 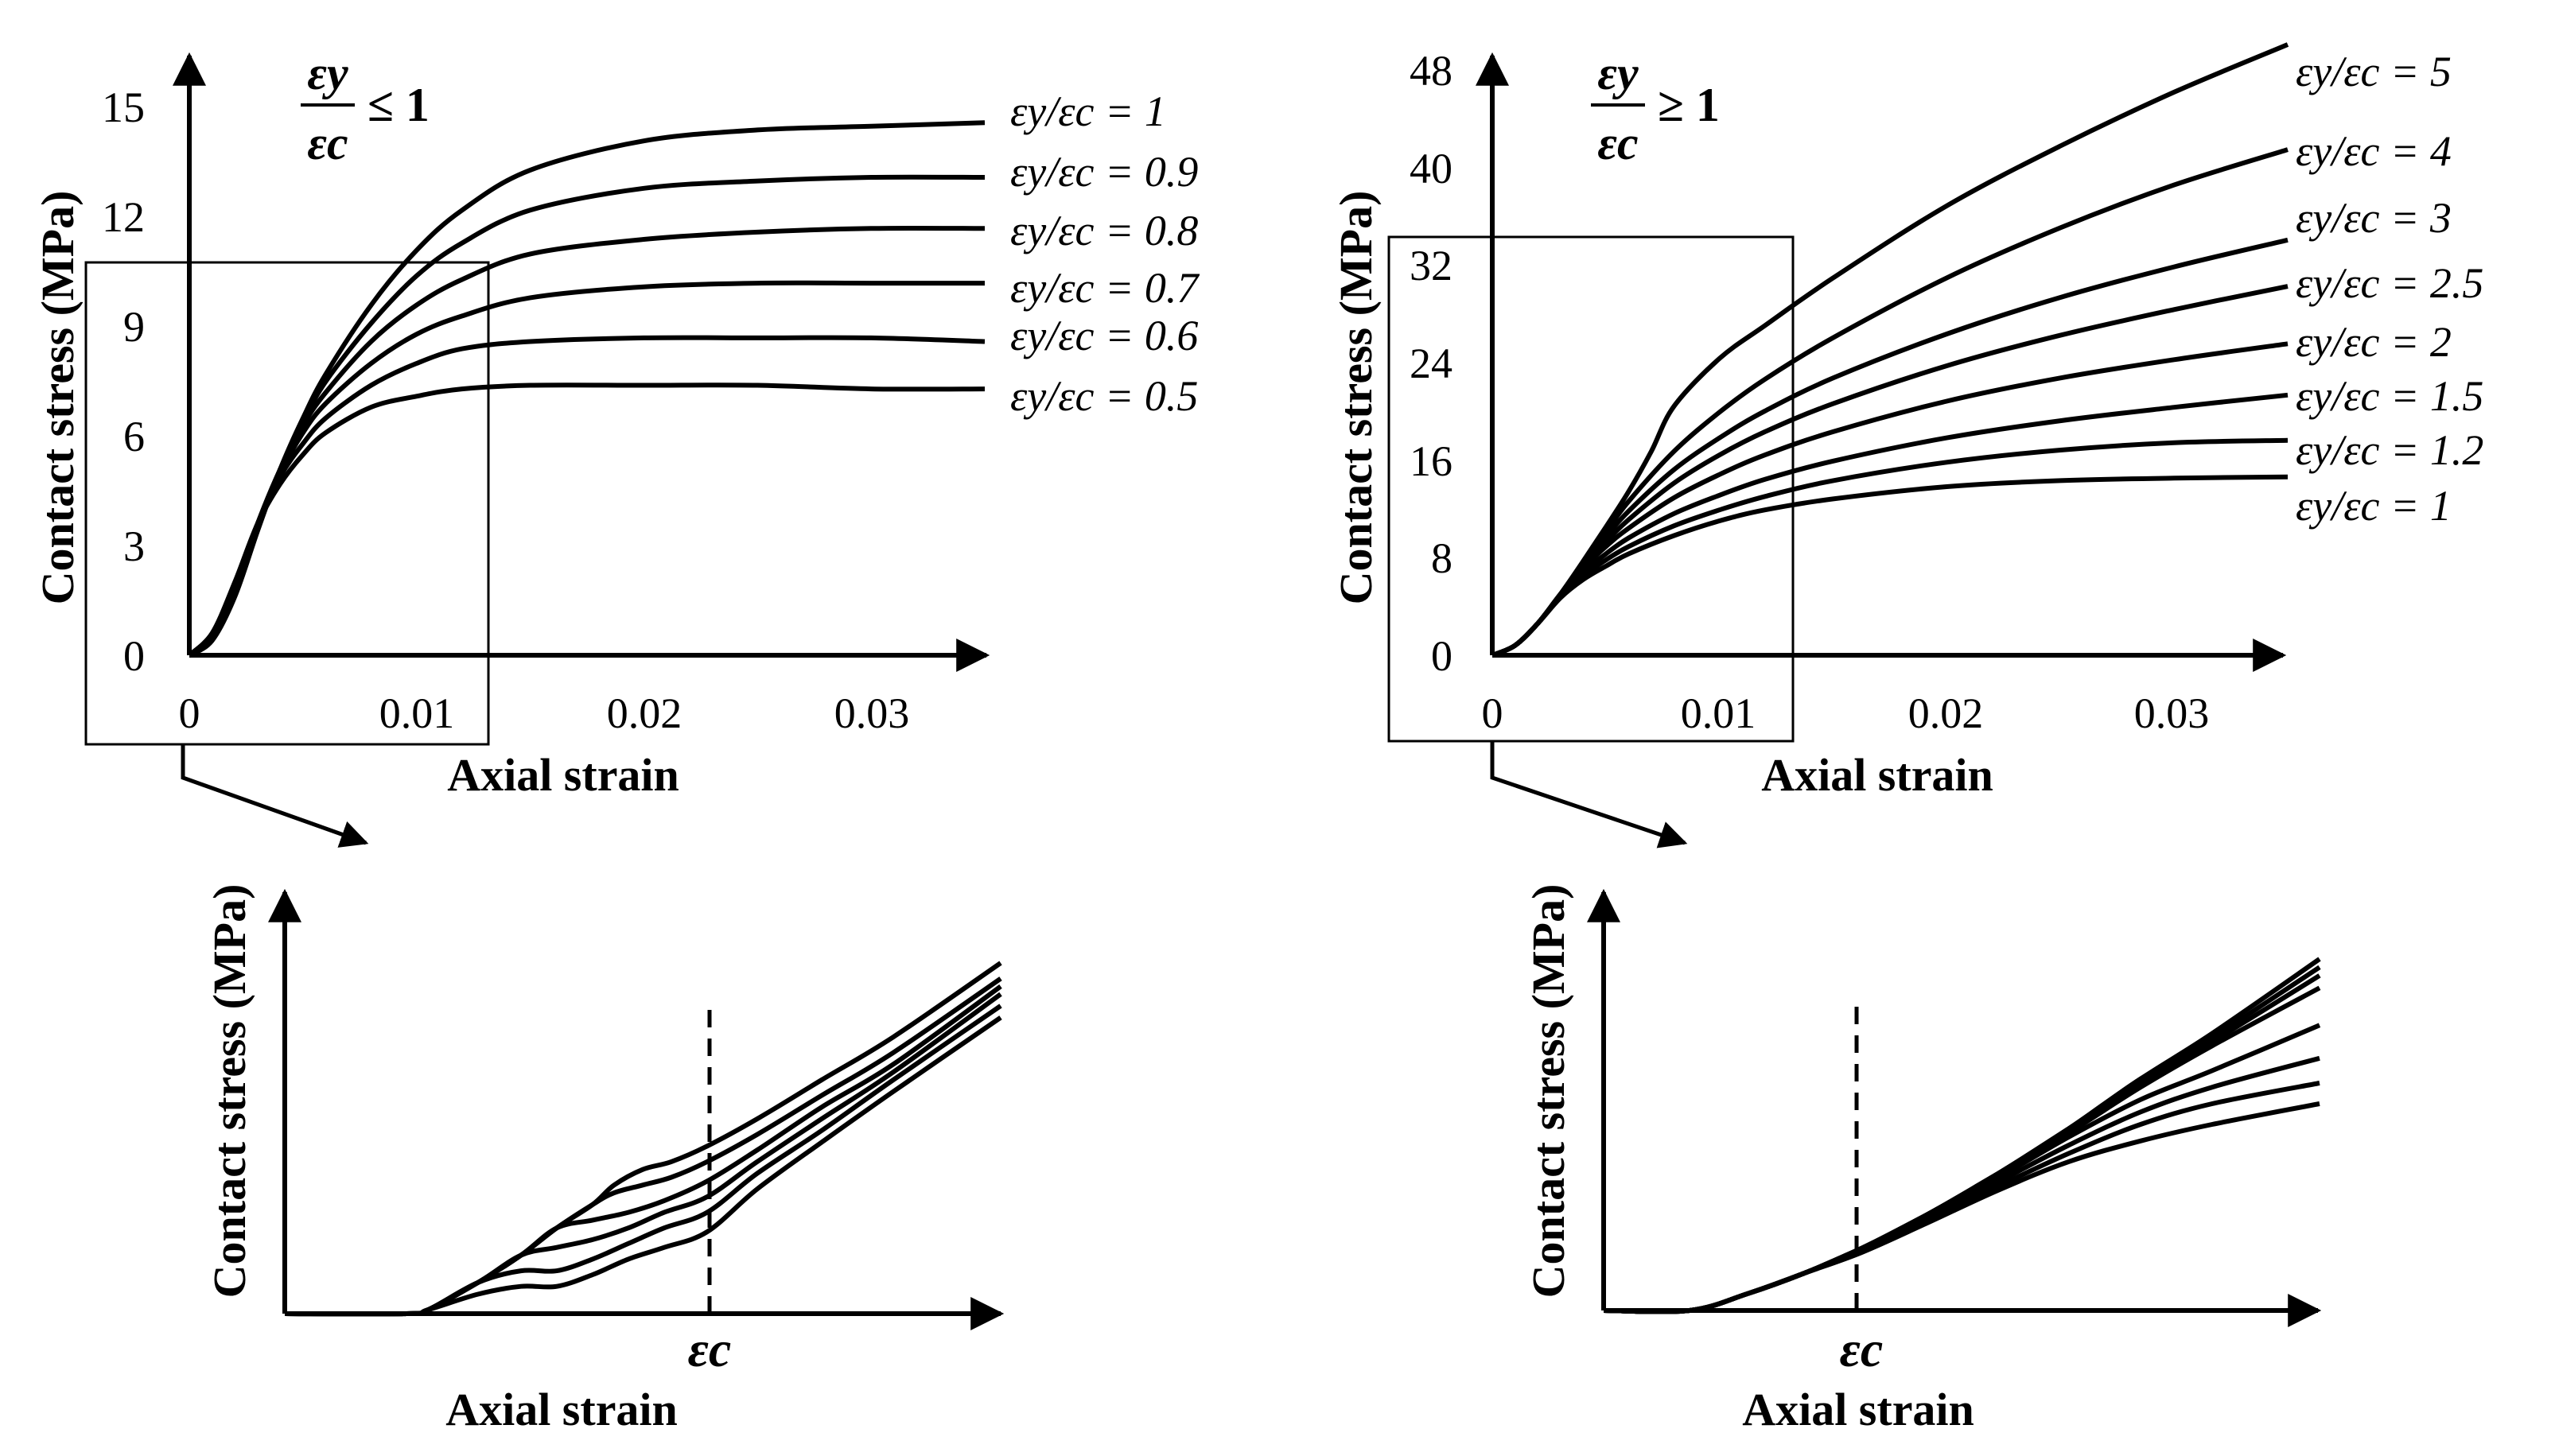 I want to click on y-tick-label: 40, so click(x=1431, y=168).